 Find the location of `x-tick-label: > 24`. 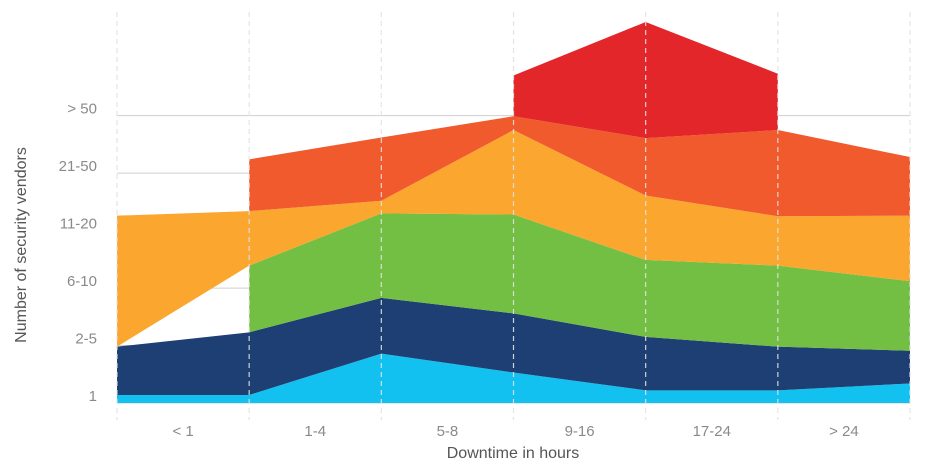

x-tick-label: > 24 is located at coordinates (844, 431).